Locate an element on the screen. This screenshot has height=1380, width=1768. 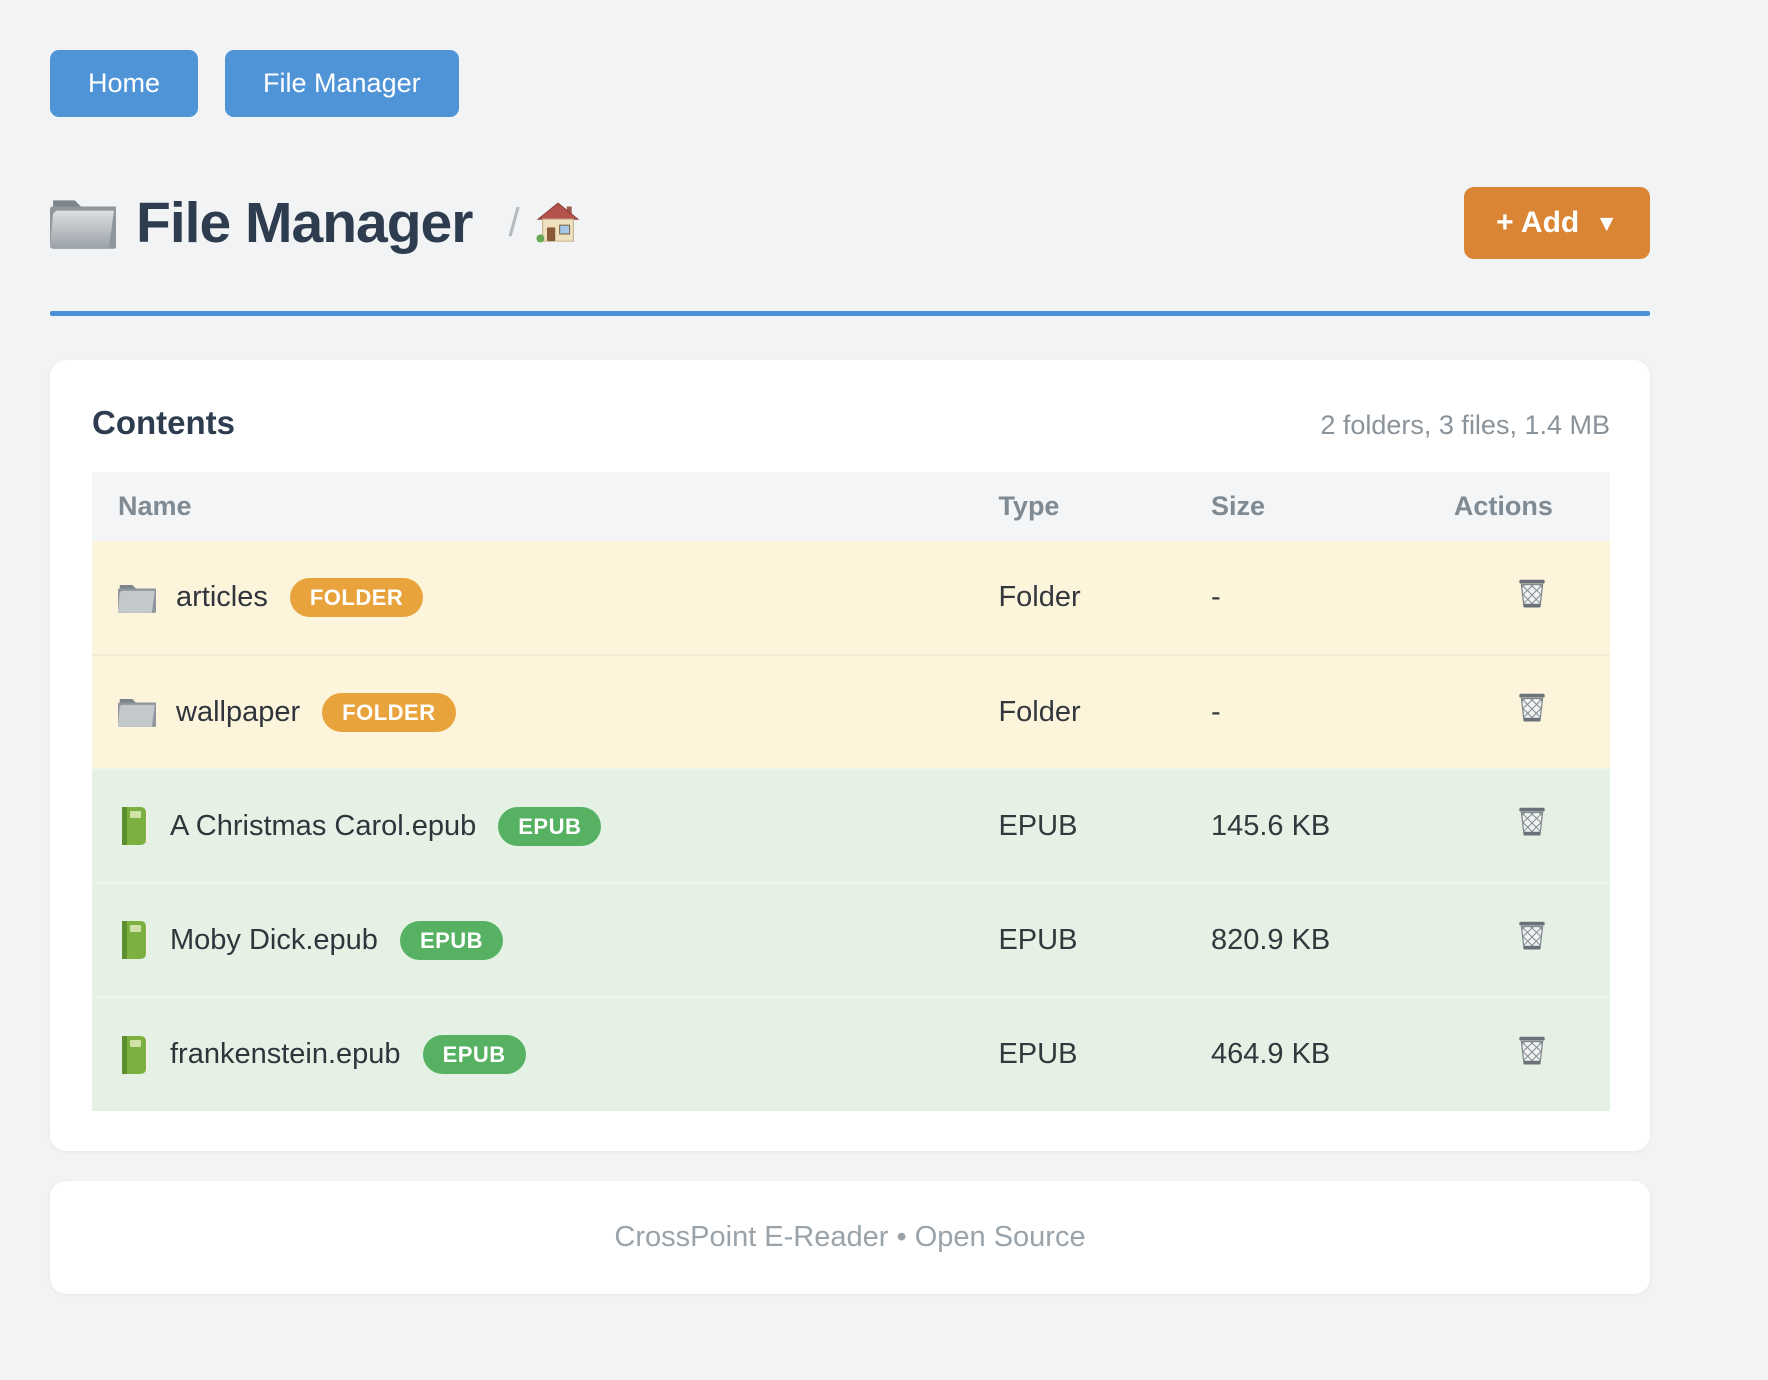
table-header-row: Name Type Size Actions is located at coordinates (851, 506).